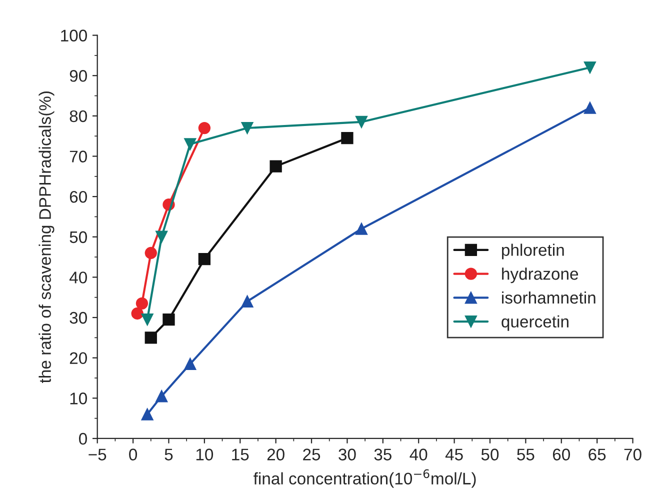  What do you see at coordinates (525, 454) in the screenshot?
I see `x-tick-label: 55` at bounding box center [525, 454].